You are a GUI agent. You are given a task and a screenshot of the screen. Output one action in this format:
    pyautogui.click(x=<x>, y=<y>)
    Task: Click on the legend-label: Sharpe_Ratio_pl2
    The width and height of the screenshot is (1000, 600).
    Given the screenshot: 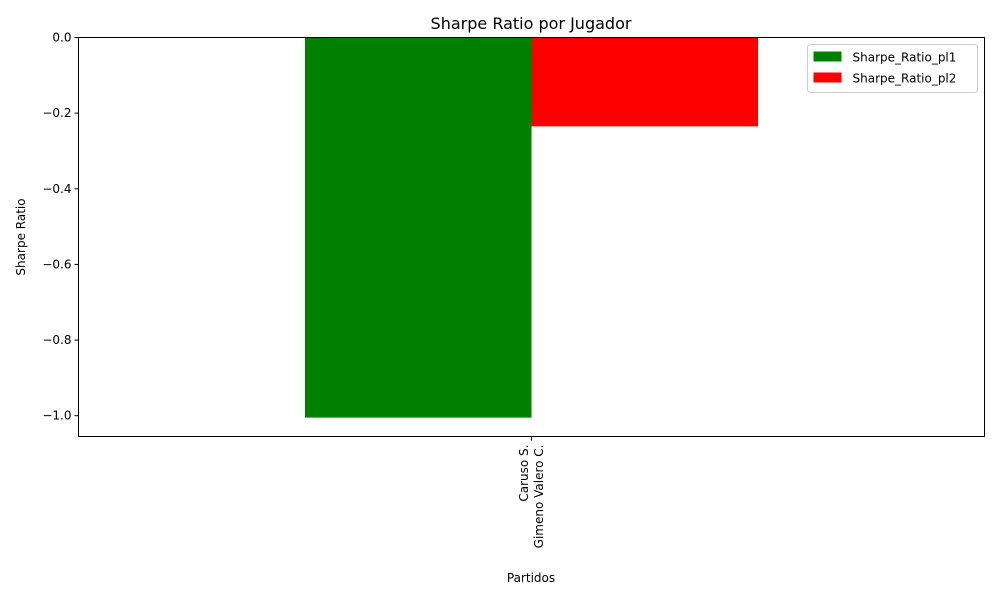 What is the action you would take?
    pyautogui.click(x=905, y=79)
    